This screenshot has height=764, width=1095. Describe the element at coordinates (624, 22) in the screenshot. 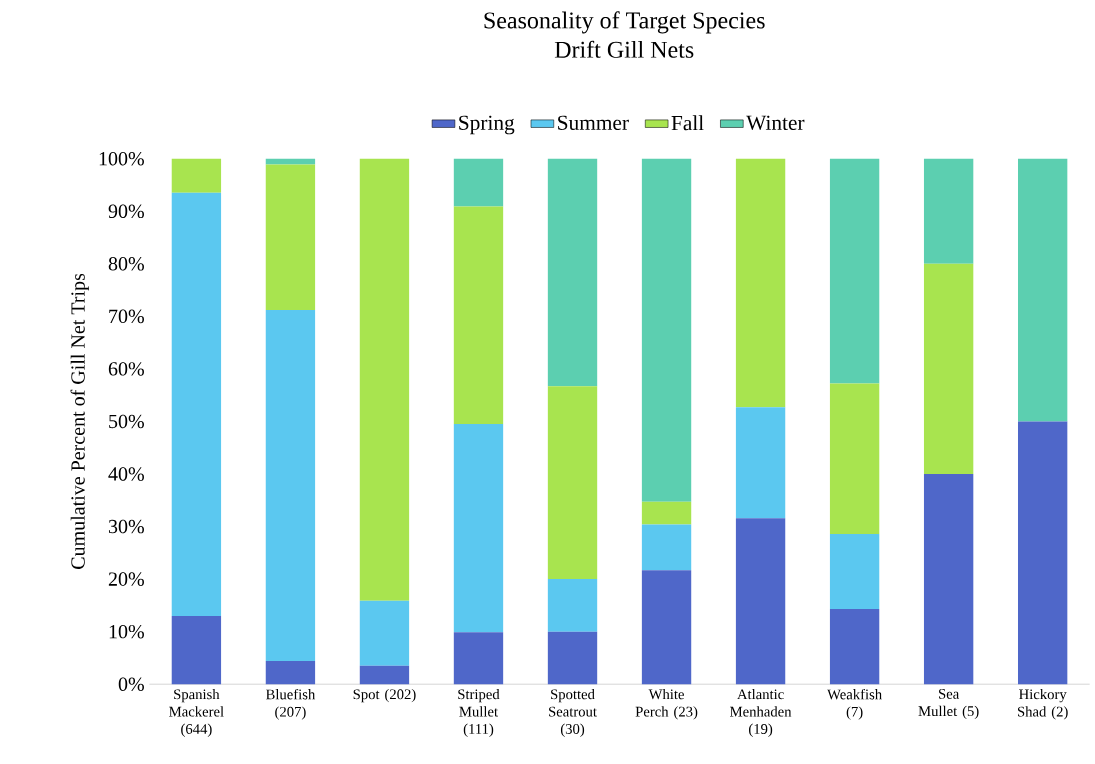

I see `chart-title: Seasonality of Target Species` at that location.